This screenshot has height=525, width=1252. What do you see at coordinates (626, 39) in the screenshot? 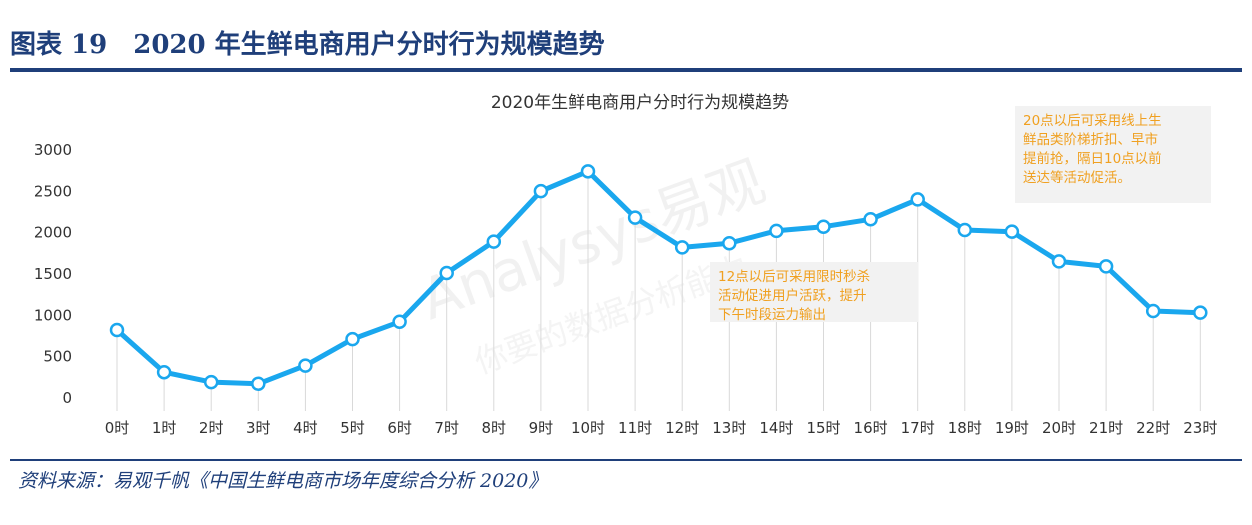
I see `figure-header: 图表 19 2020 年生鲜电商用户分时行为规模趋势` at bounding box center [626, 39].